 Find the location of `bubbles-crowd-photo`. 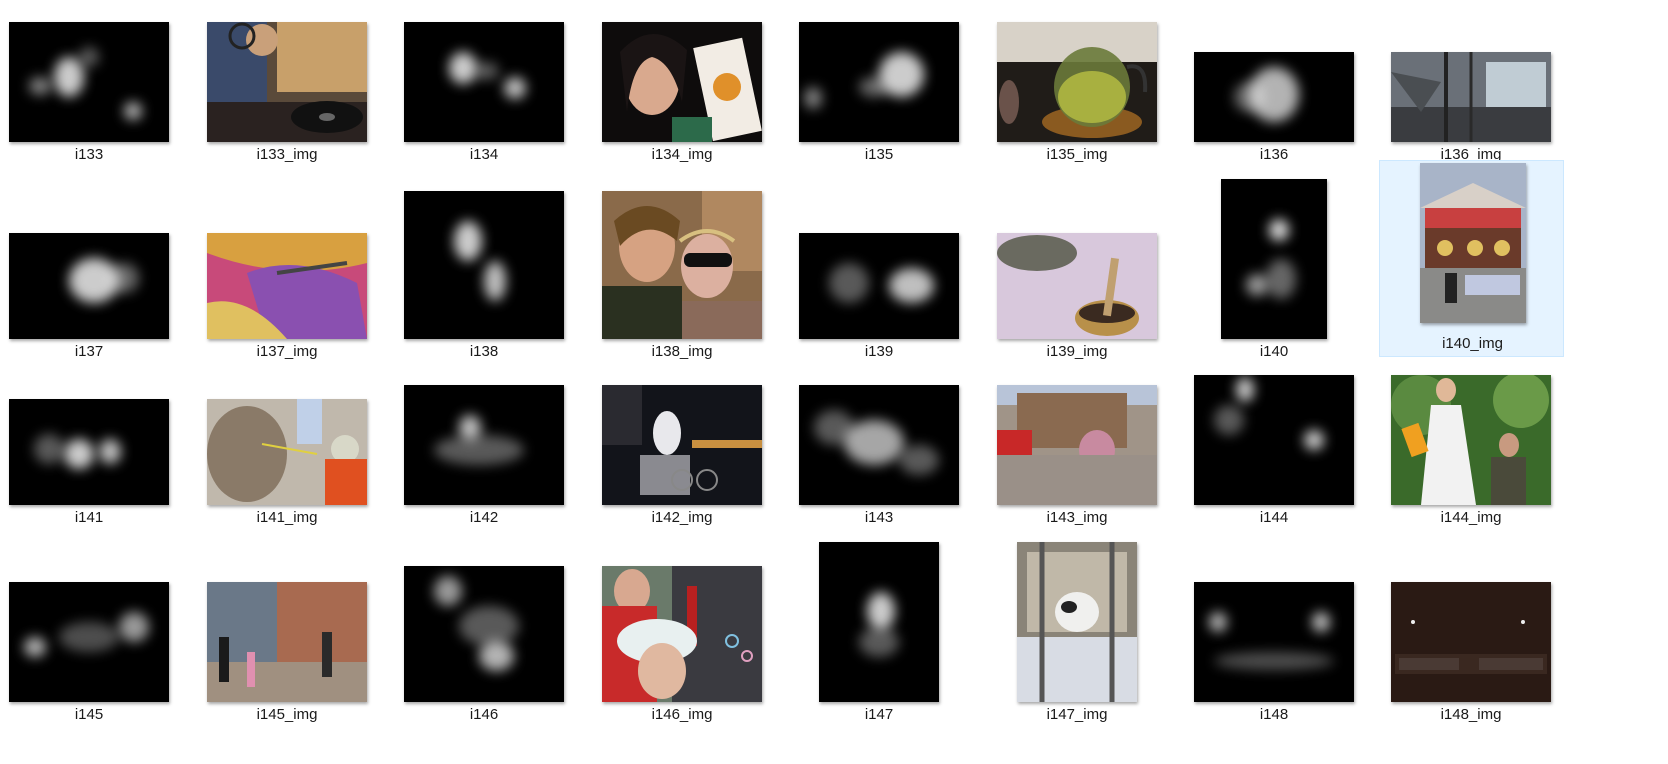

bubbles-crowd-photo is located at coordinates (682, 634).